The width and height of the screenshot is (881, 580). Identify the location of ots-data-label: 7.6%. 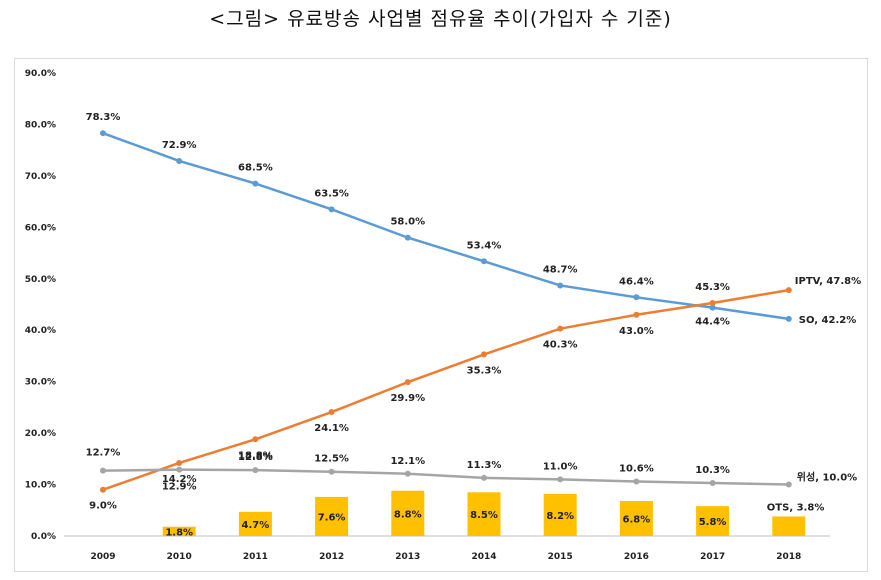
(332, 517).